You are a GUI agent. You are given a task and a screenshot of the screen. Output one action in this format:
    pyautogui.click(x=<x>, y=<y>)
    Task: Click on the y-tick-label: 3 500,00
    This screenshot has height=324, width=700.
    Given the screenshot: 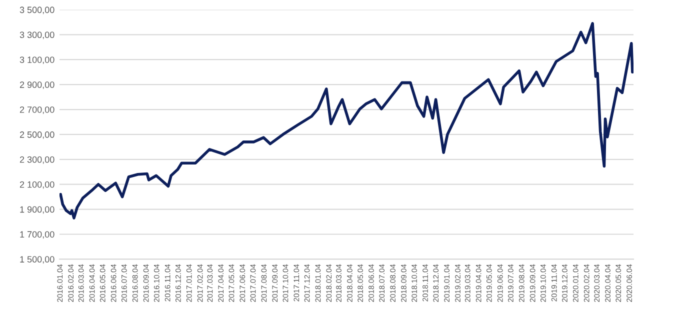 What is the action you would take?
    pyautogui.click(x=37, y=10)
    